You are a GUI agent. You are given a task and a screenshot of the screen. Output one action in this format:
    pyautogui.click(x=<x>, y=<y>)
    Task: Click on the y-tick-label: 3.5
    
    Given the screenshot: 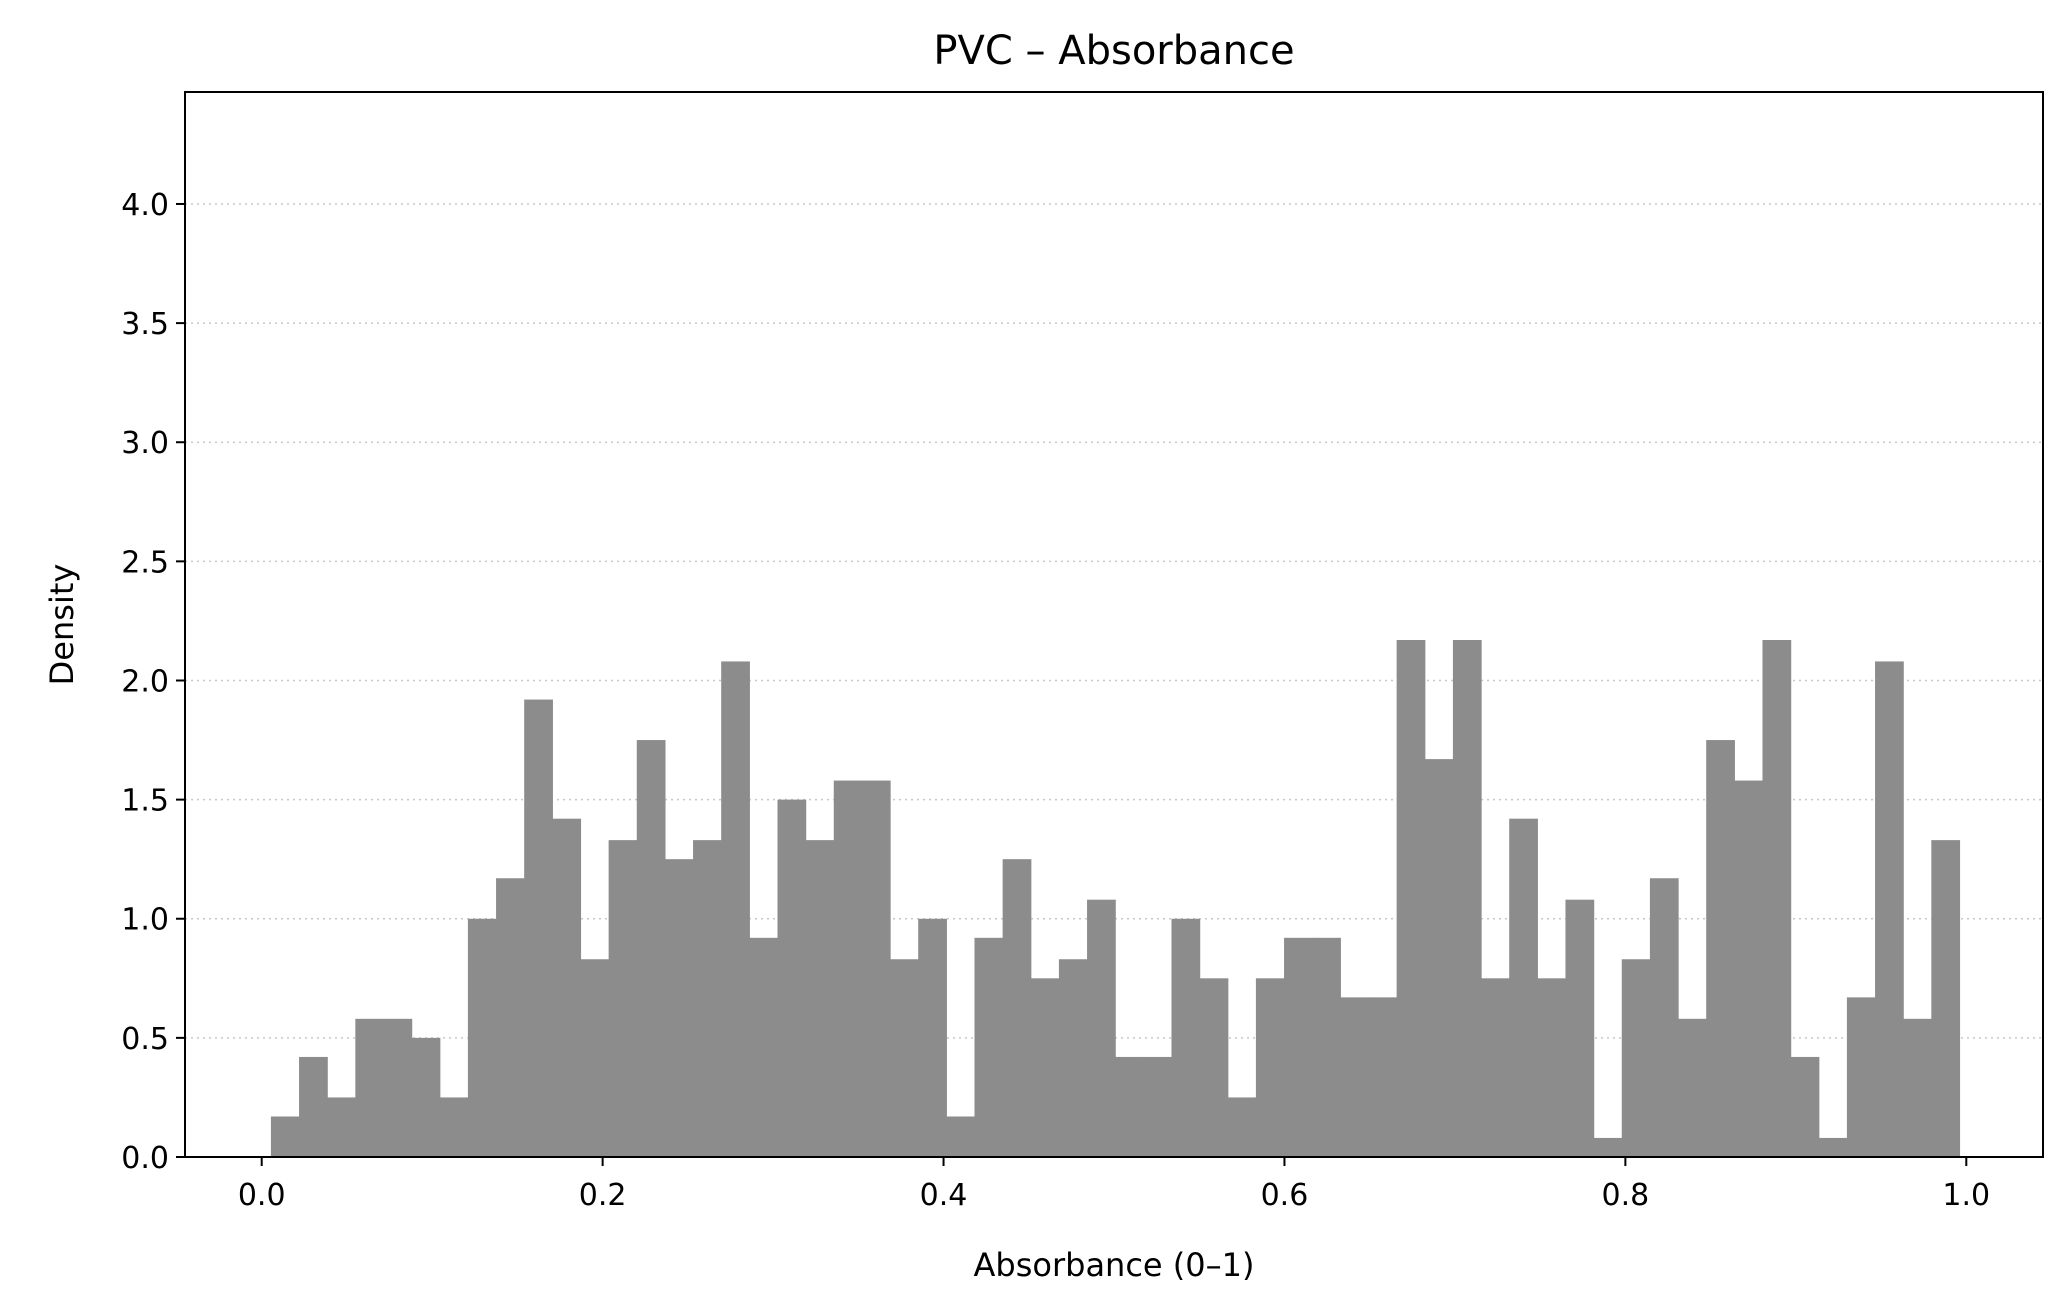 What is the action you would take?
    pyautogui.click(x=145, y=324)
    